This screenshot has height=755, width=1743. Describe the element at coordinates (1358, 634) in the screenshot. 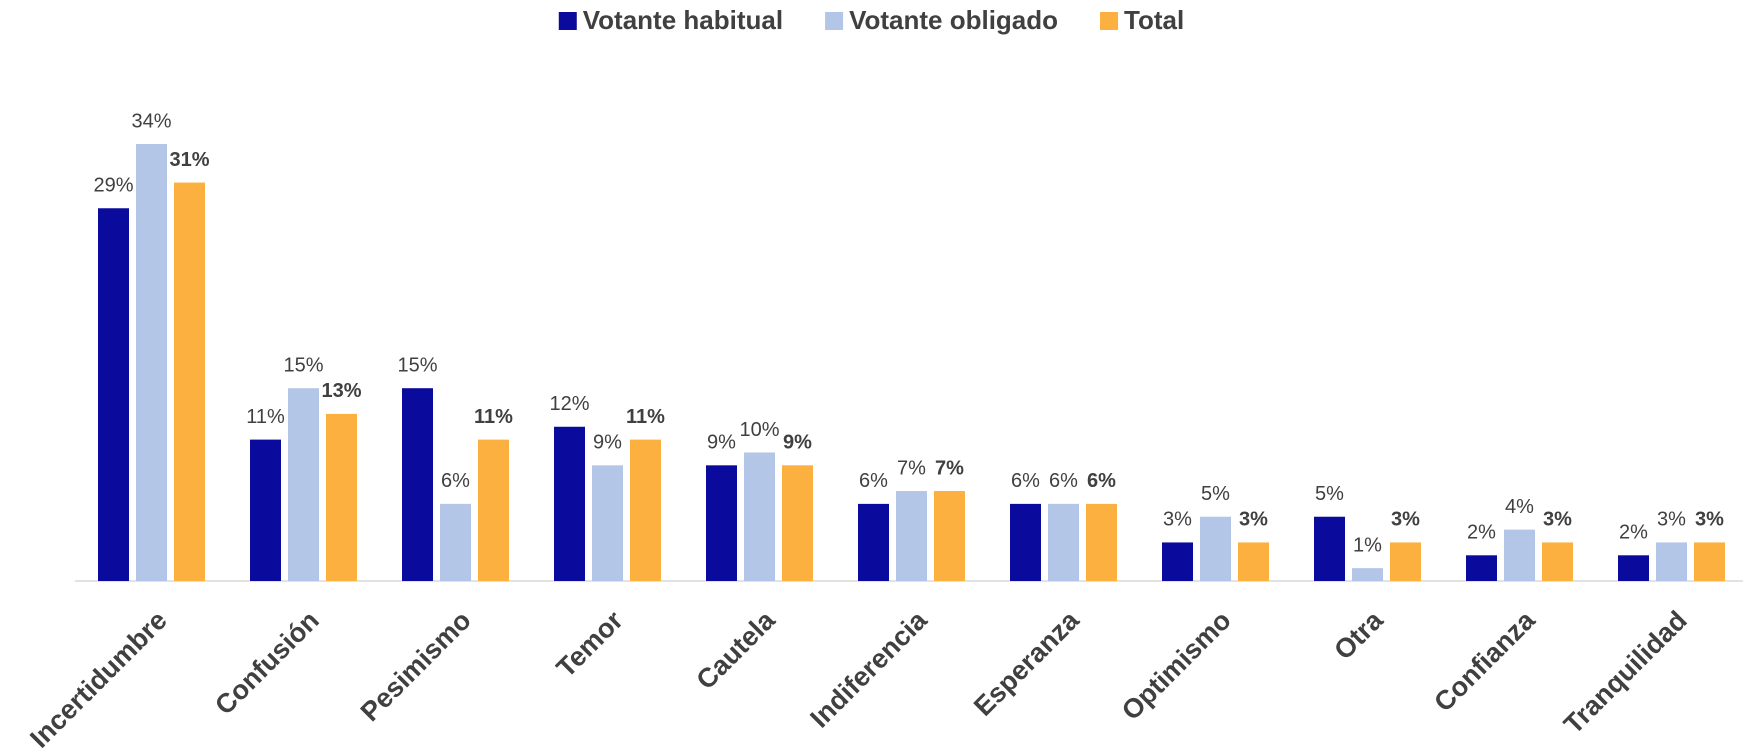

I see `x-tick-label: Otra` at that location.